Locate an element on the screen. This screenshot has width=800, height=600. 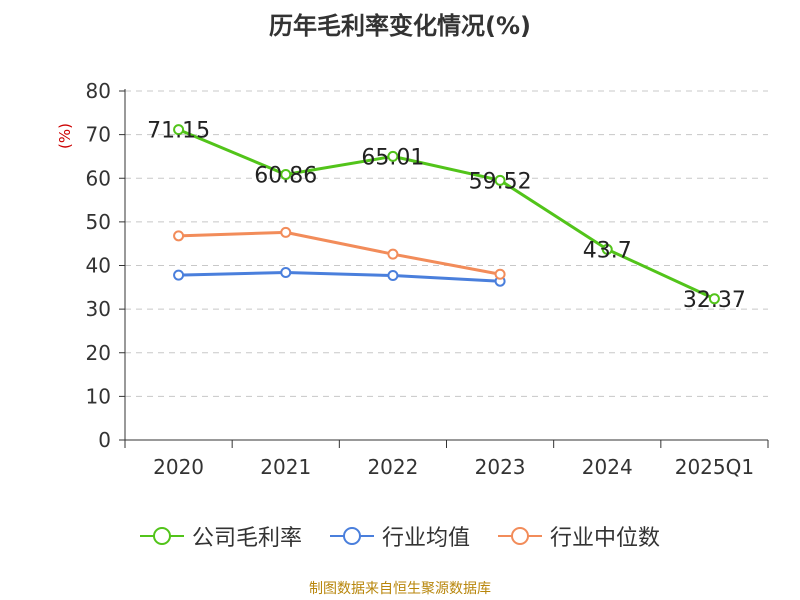
y-tick-label-60: 60 is located at coordinates (98, 178).